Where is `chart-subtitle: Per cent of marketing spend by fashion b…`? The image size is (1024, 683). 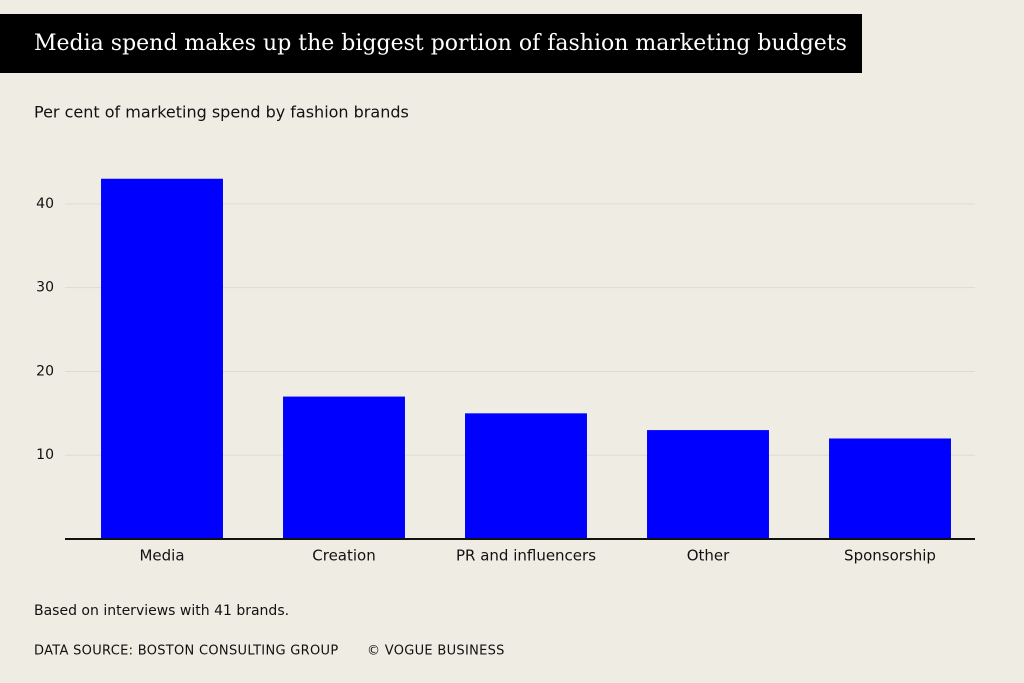
chart-subtitle: Per cent of marketing spend by fashion b… is located at coordinates (221, 112).